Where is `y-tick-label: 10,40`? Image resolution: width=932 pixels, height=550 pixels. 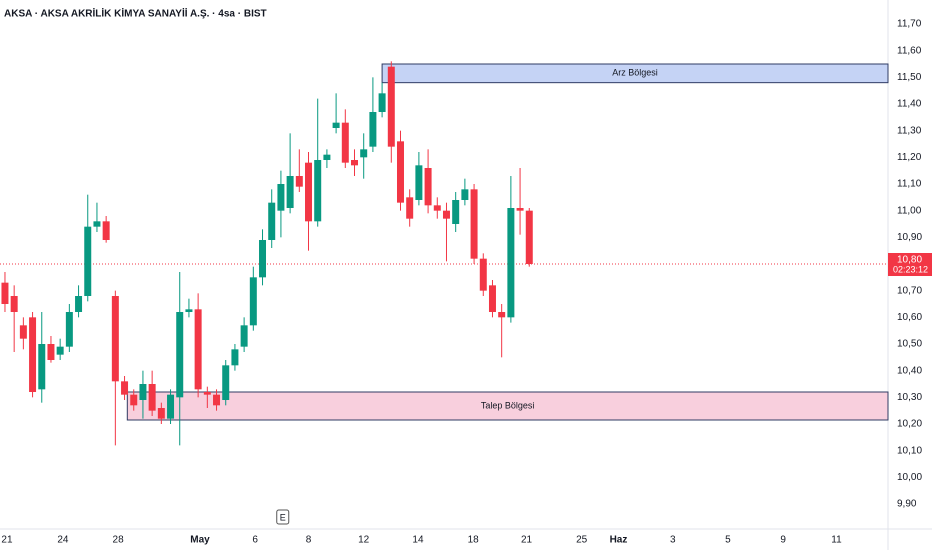
y-tick-label: 10,40 is located at coordinates (909, 370).